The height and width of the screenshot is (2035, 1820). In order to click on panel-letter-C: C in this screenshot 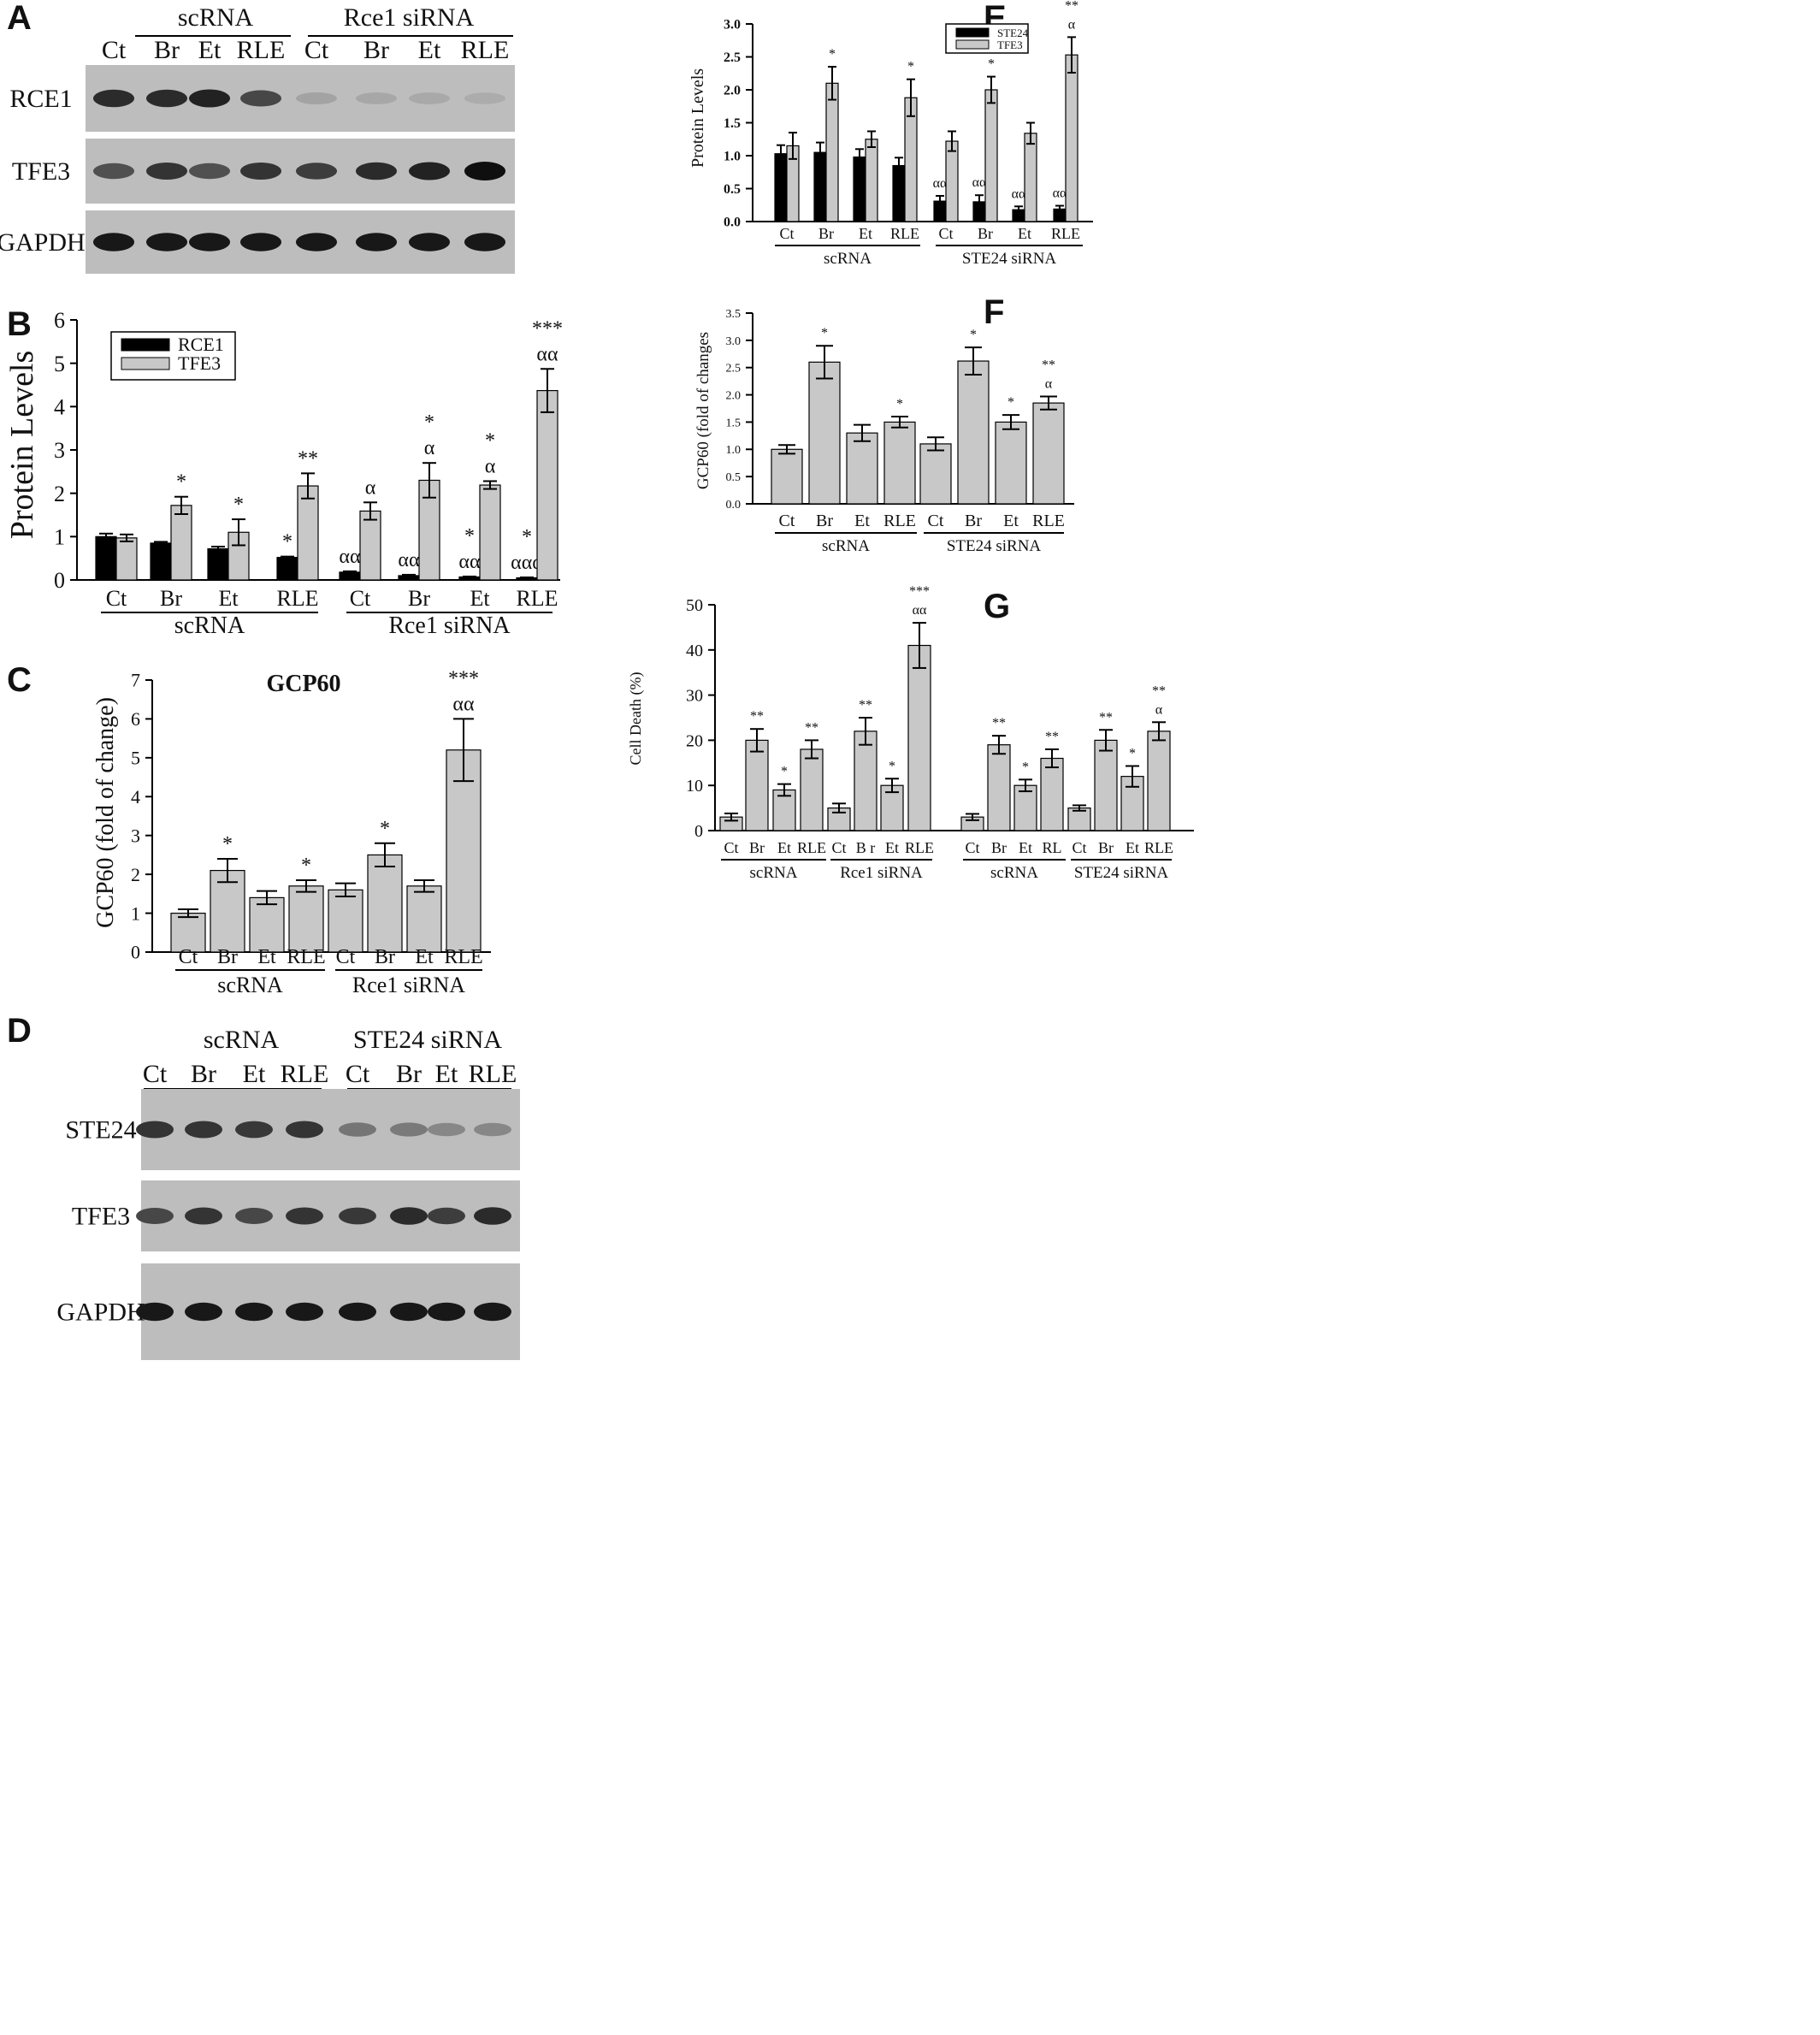, I will do `click(19, 680)`.